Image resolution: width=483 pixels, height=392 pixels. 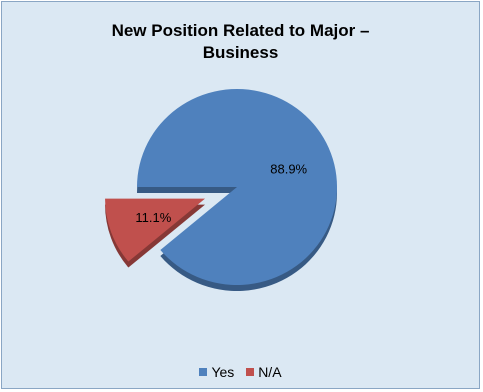 I want to click on legend-item-na: N/A, so click(x=264, y=372).